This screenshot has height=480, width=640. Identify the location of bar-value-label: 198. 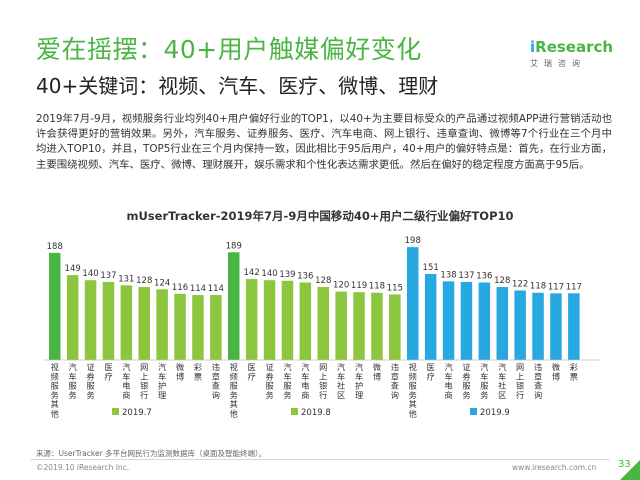
(413, 241).